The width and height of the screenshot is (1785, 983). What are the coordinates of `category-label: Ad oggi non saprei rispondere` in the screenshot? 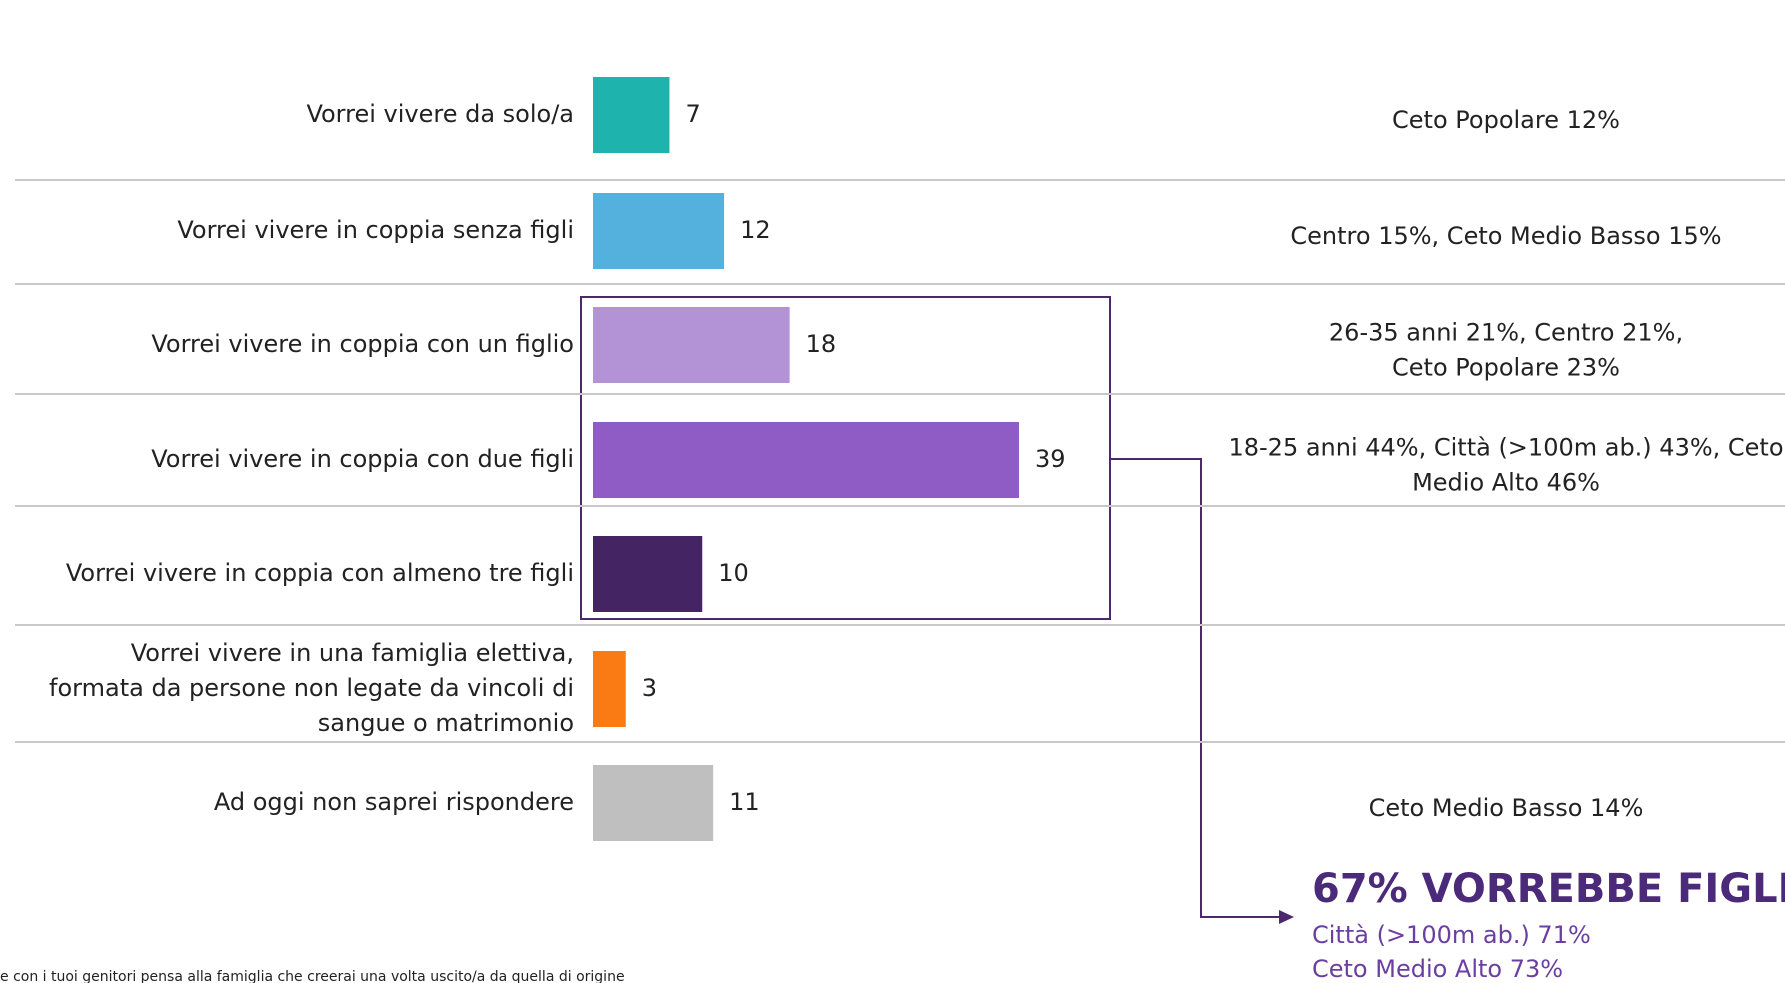 It's located at (394, 802).